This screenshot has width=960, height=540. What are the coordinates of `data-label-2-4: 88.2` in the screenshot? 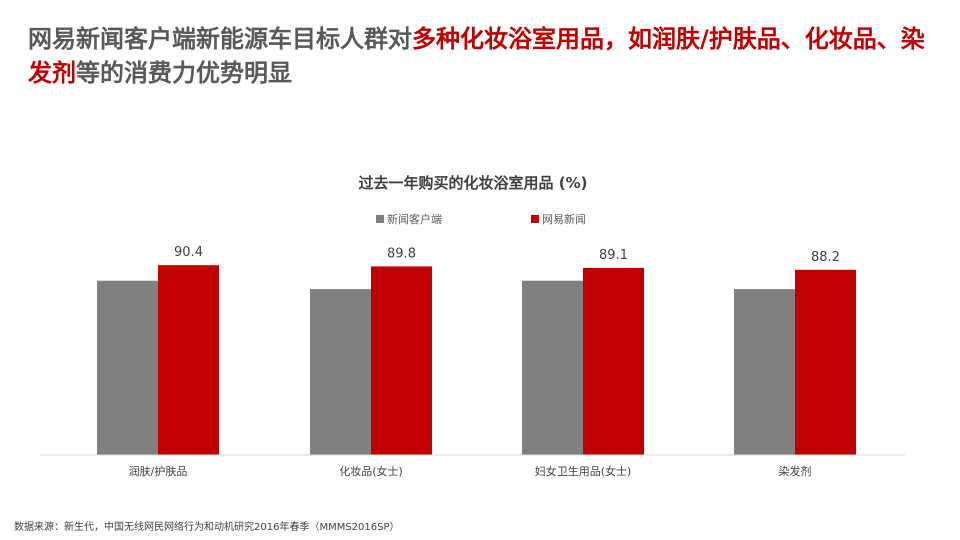 It's located at (825, 257).